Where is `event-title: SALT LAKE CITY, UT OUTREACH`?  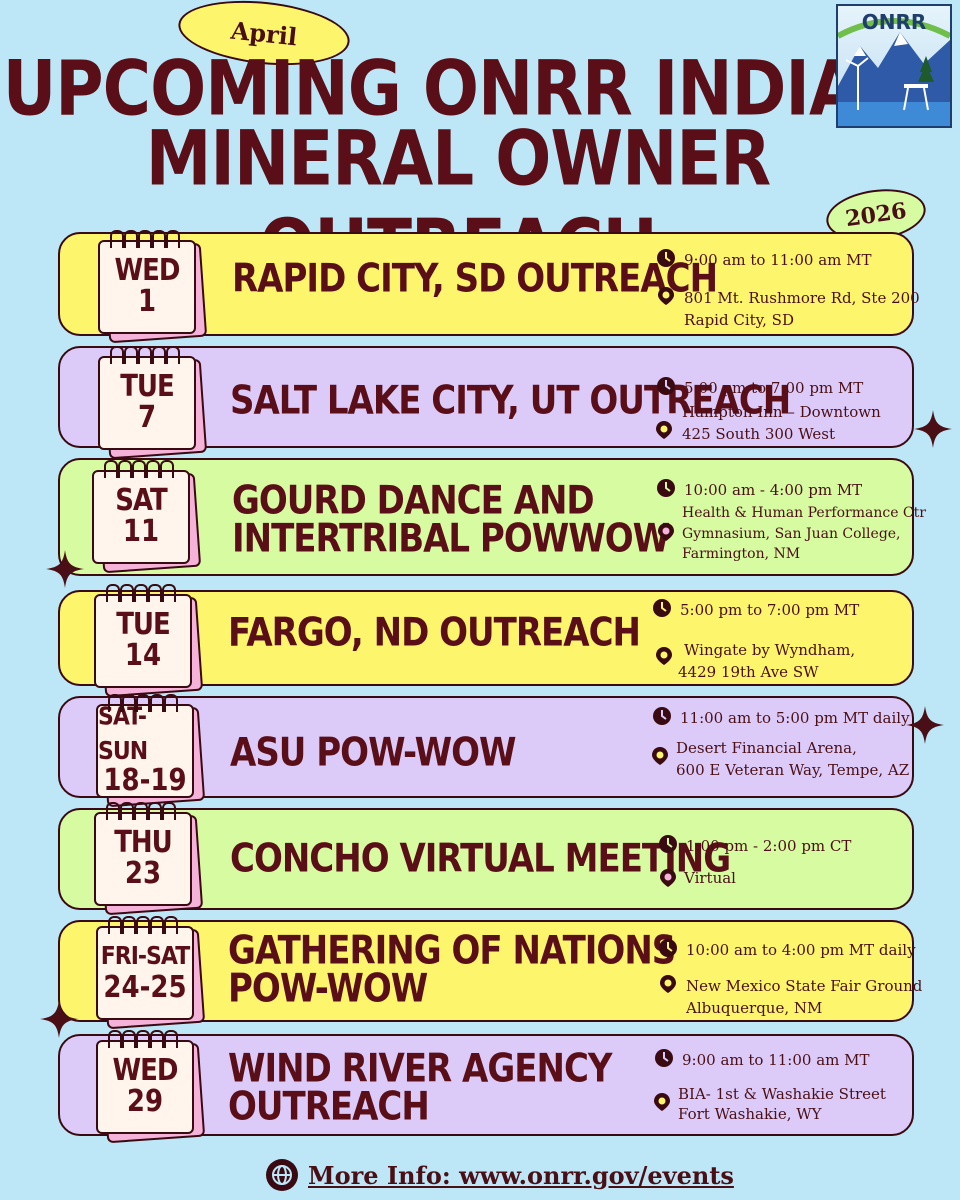
event-title: SALT LAKE CITY, UT OUTREACH is located at coordinates (510, 401).